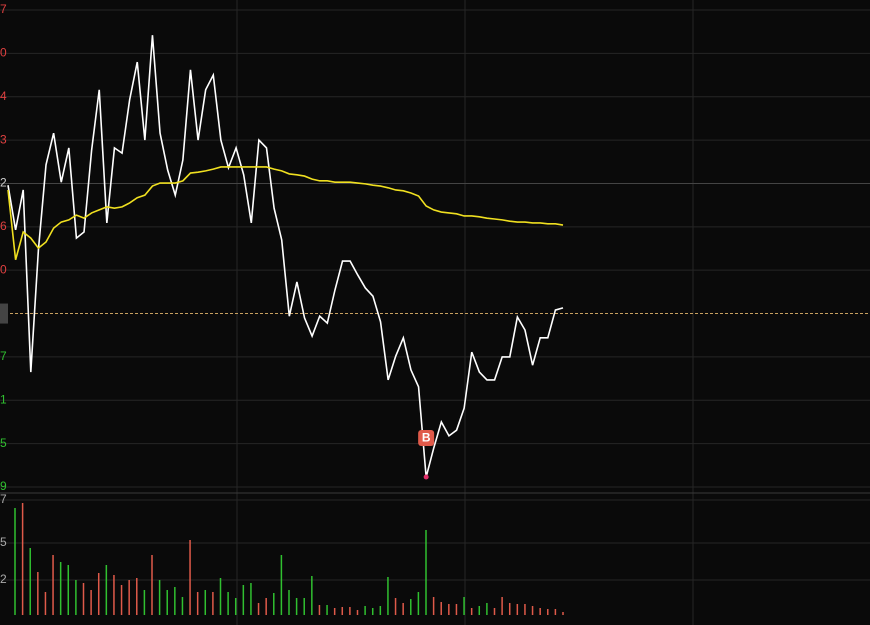 Image resolution: width=870 pixels, height=625 pixels. Describe the element at coordinates (3, 499) in the screenshot. I see `volume-tick-label: 7` at that location.